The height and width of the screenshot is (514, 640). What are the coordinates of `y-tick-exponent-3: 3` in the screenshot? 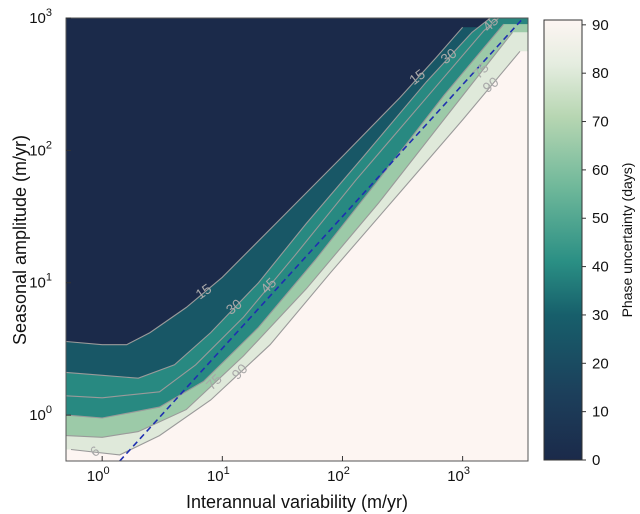 It's located at (49, 13).